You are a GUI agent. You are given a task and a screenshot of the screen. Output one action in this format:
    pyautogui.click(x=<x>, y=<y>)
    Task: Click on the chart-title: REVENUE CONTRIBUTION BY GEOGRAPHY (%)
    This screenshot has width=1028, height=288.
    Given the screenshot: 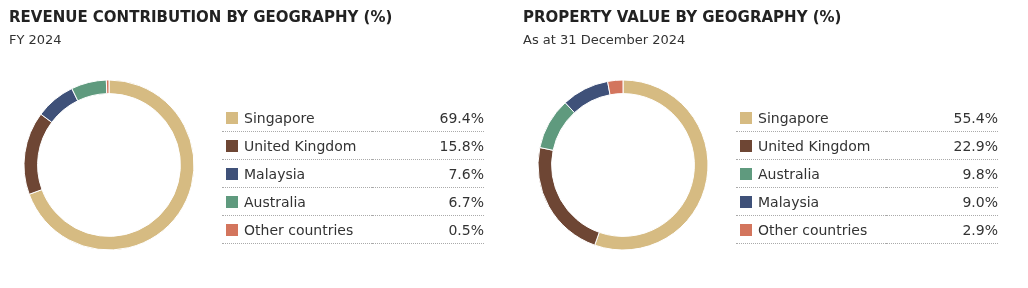 What is the action you would take?
    pyautogui.click(x=201, y=17)
    